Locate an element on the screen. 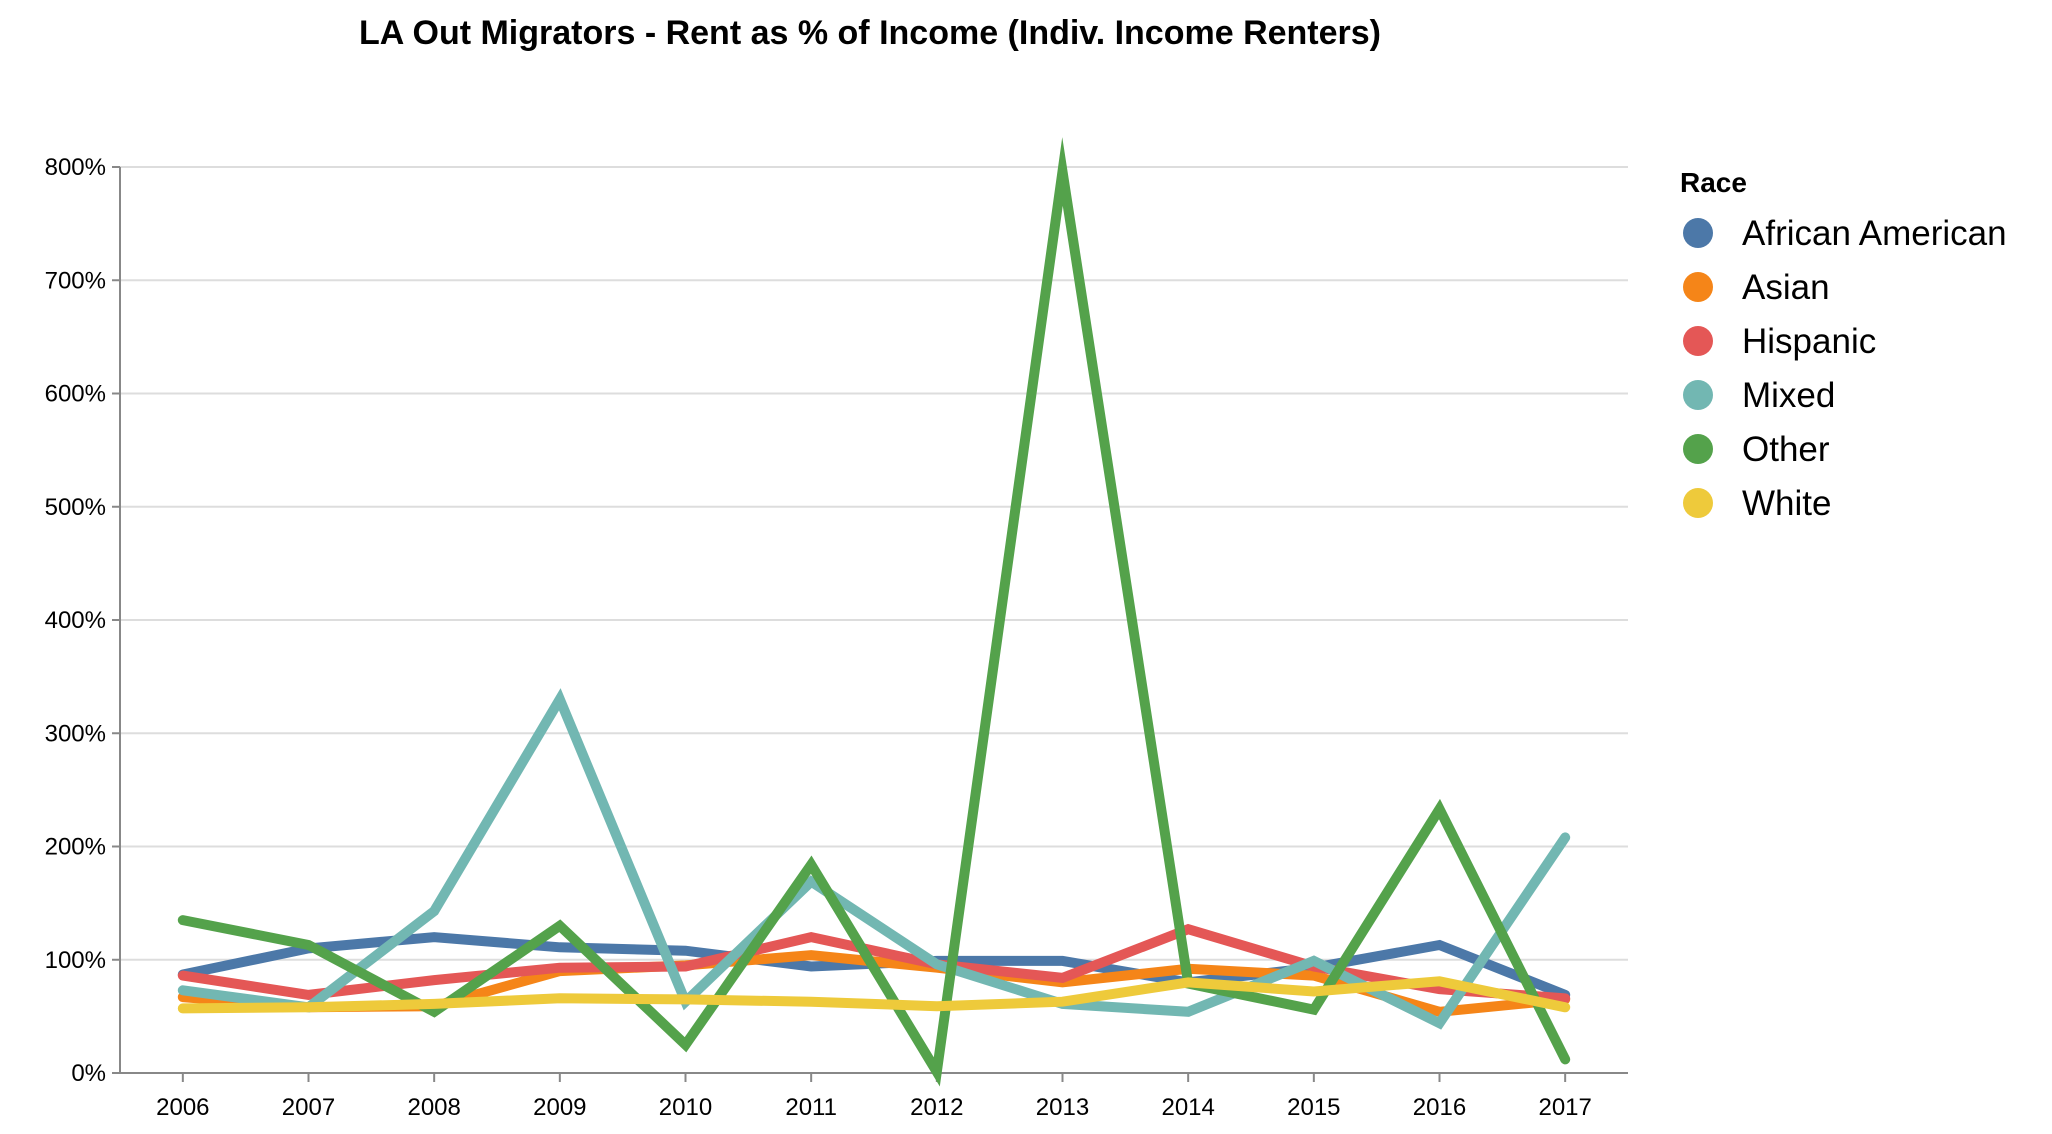 The height and width of the screenshot is (1134, 2052). legend-title: Race is located at coordinates (1713, 182).